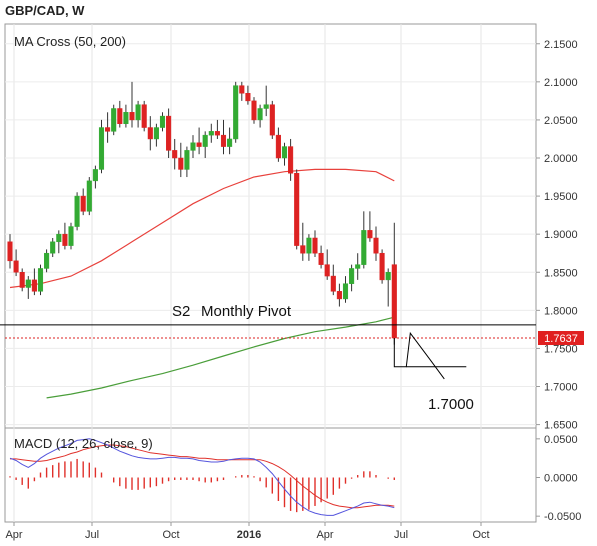 The image size is (597, 546). I want to click on price-tick-label: 1.7500, so click(561, 349).